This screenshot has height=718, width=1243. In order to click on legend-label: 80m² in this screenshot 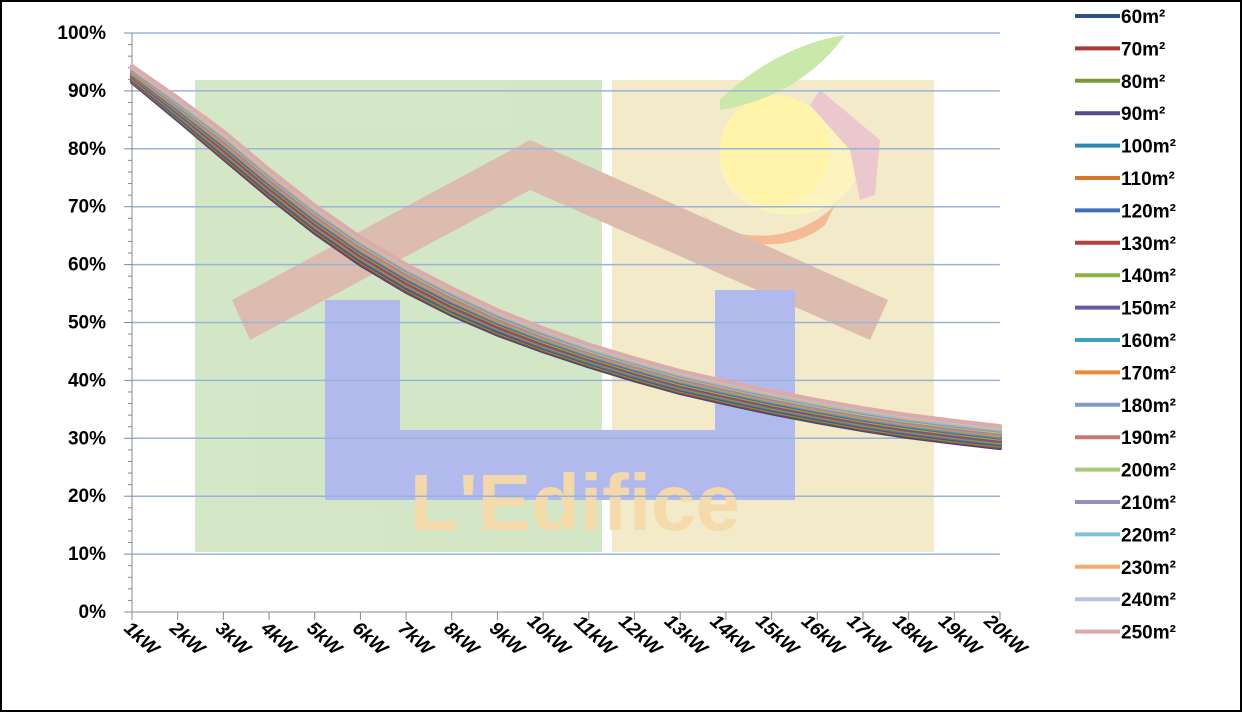, I will do `click(1143, 82)`.